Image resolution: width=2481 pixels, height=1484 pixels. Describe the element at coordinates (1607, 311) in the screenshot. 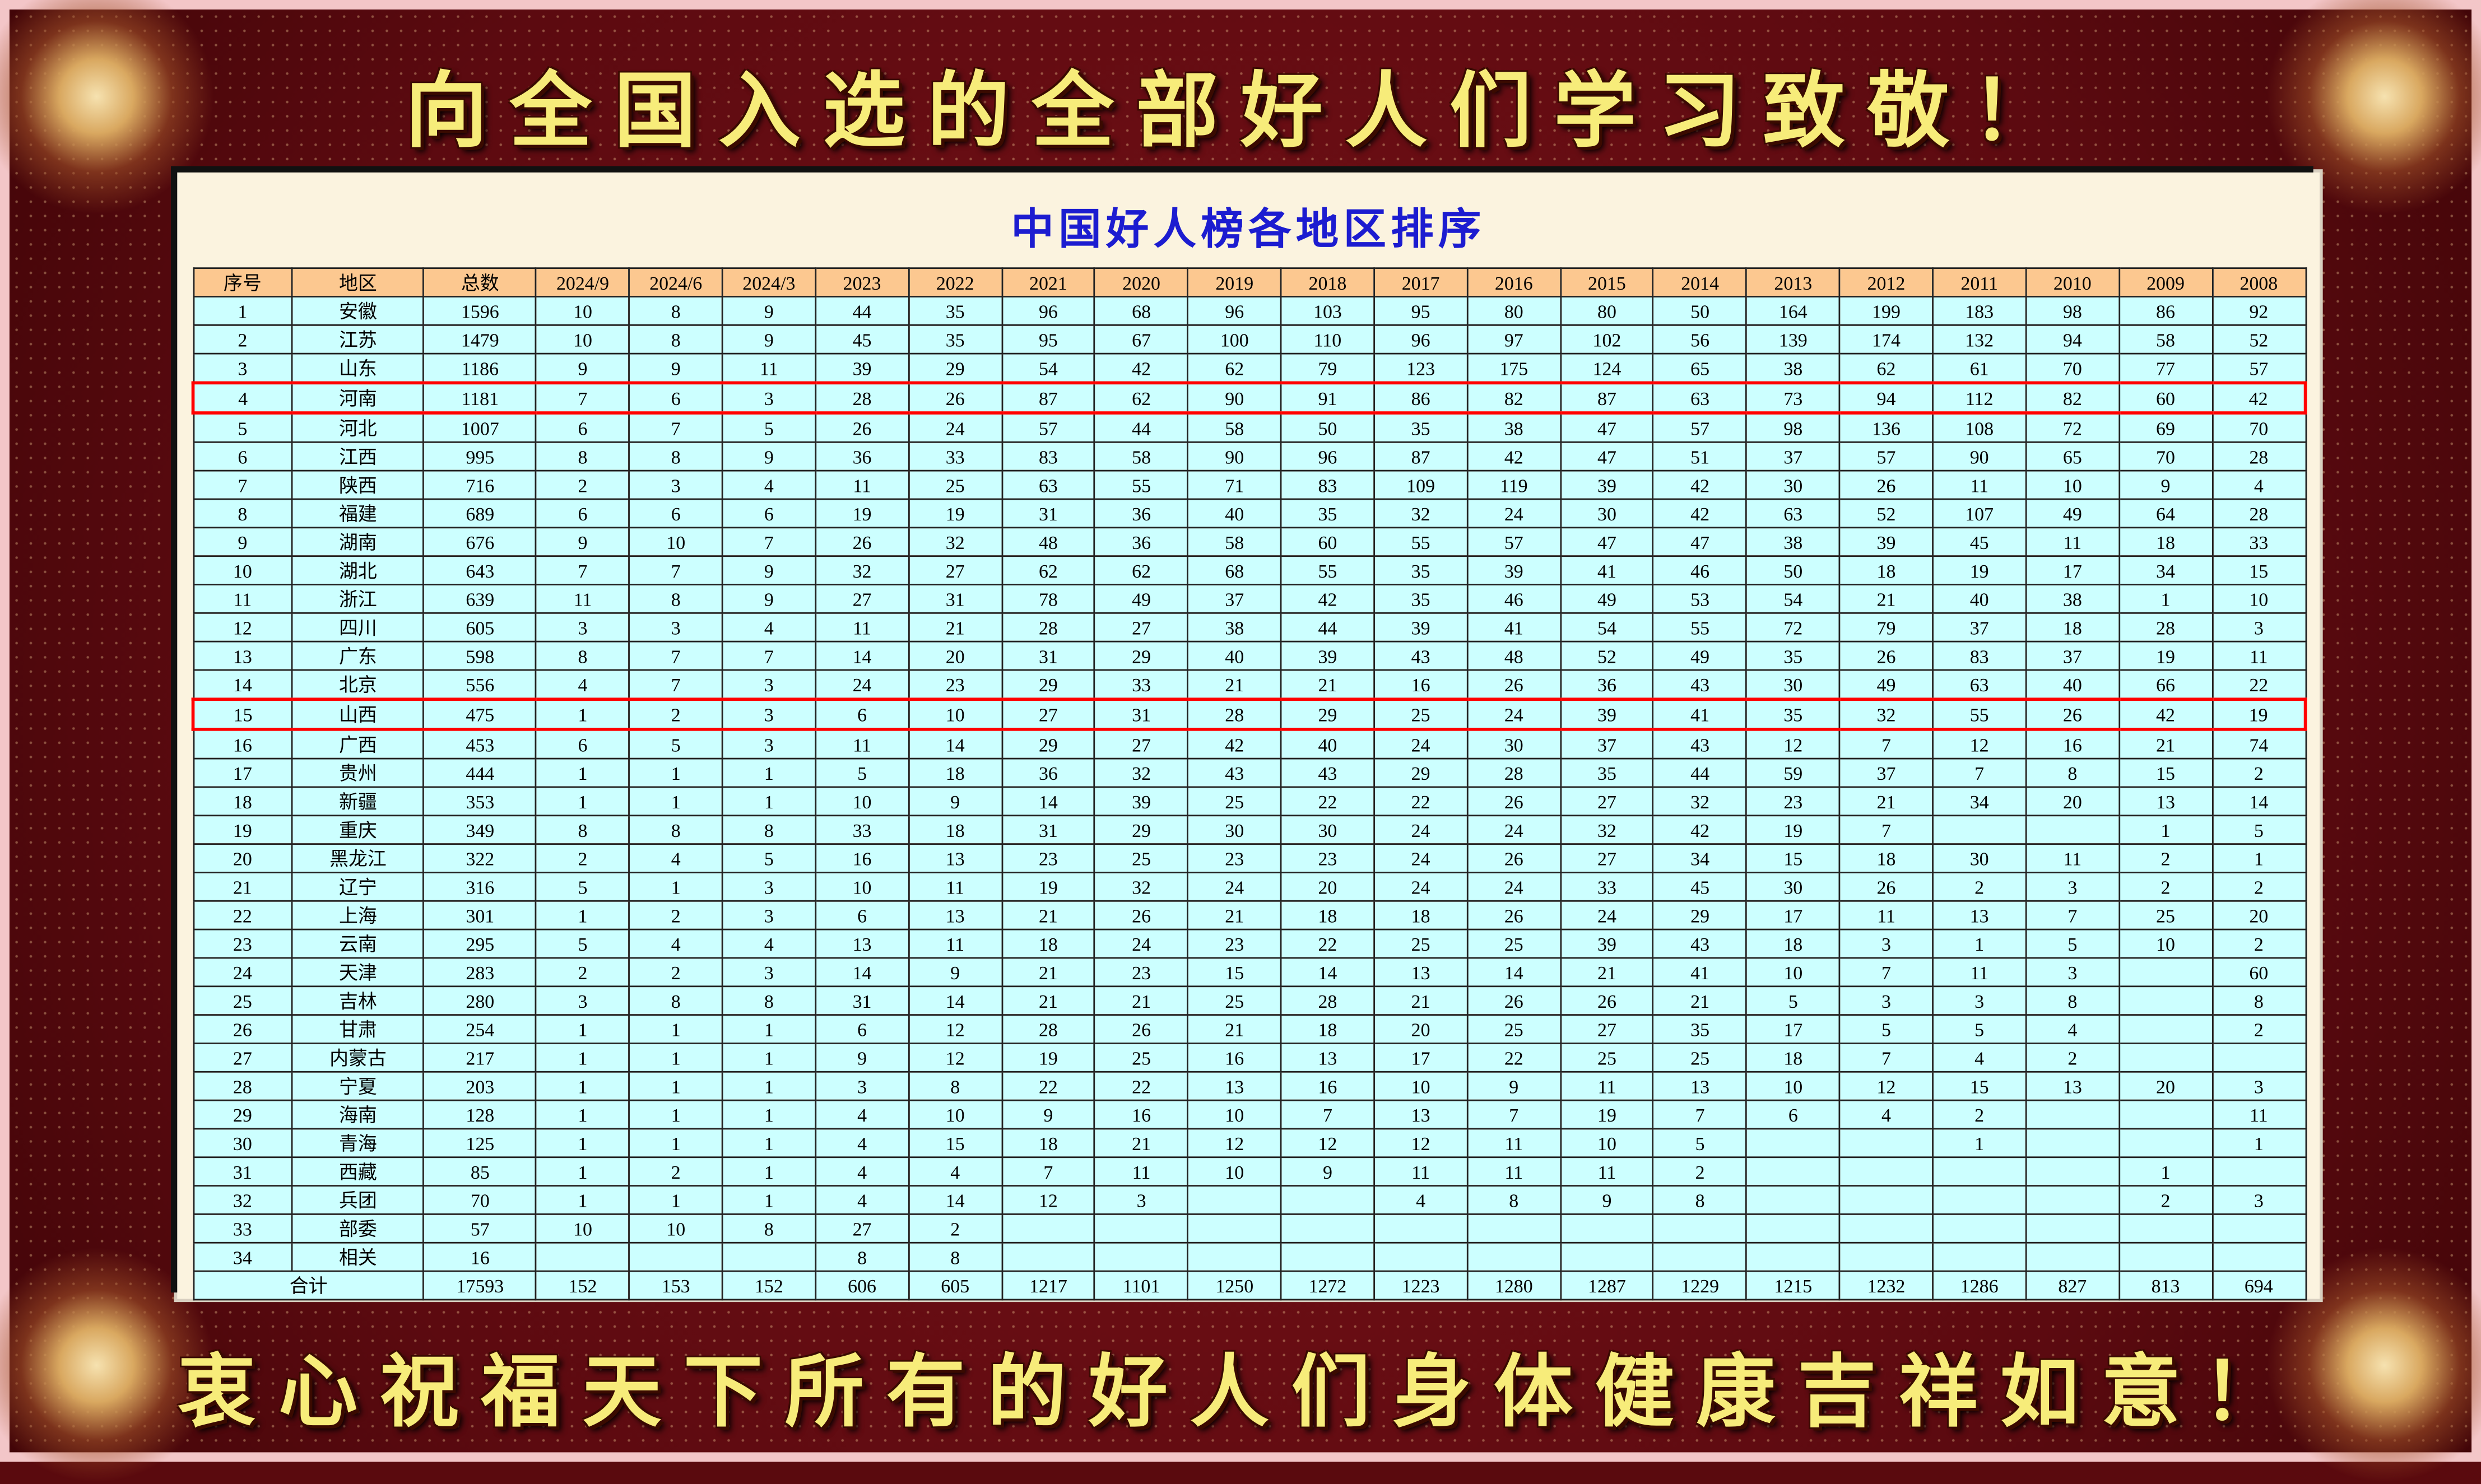

I see `count-cell: 80` at that location.